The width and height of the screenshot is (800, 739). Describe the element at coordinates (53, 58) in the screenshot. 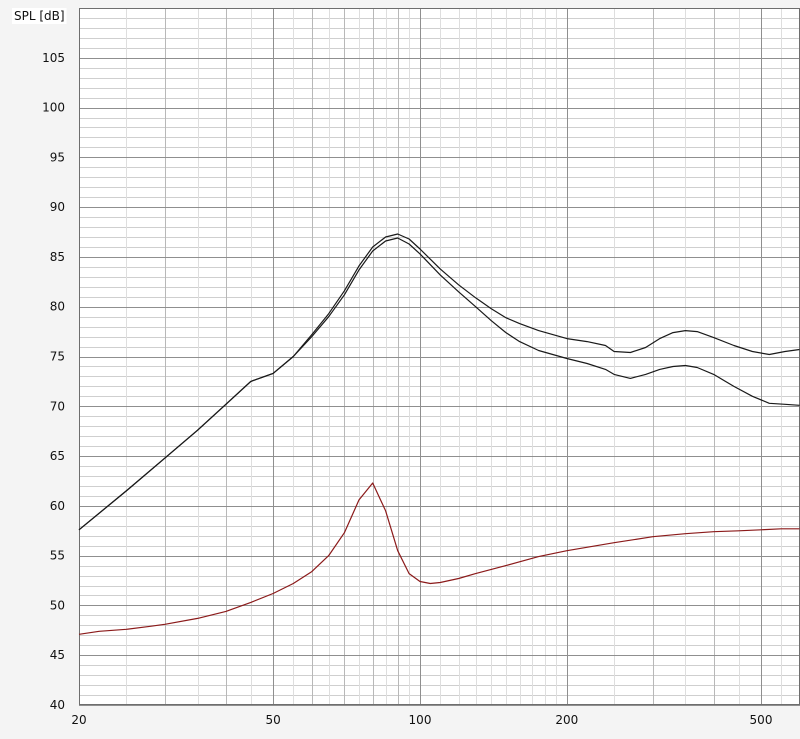

I see `y-tick-label: 105` at that location.